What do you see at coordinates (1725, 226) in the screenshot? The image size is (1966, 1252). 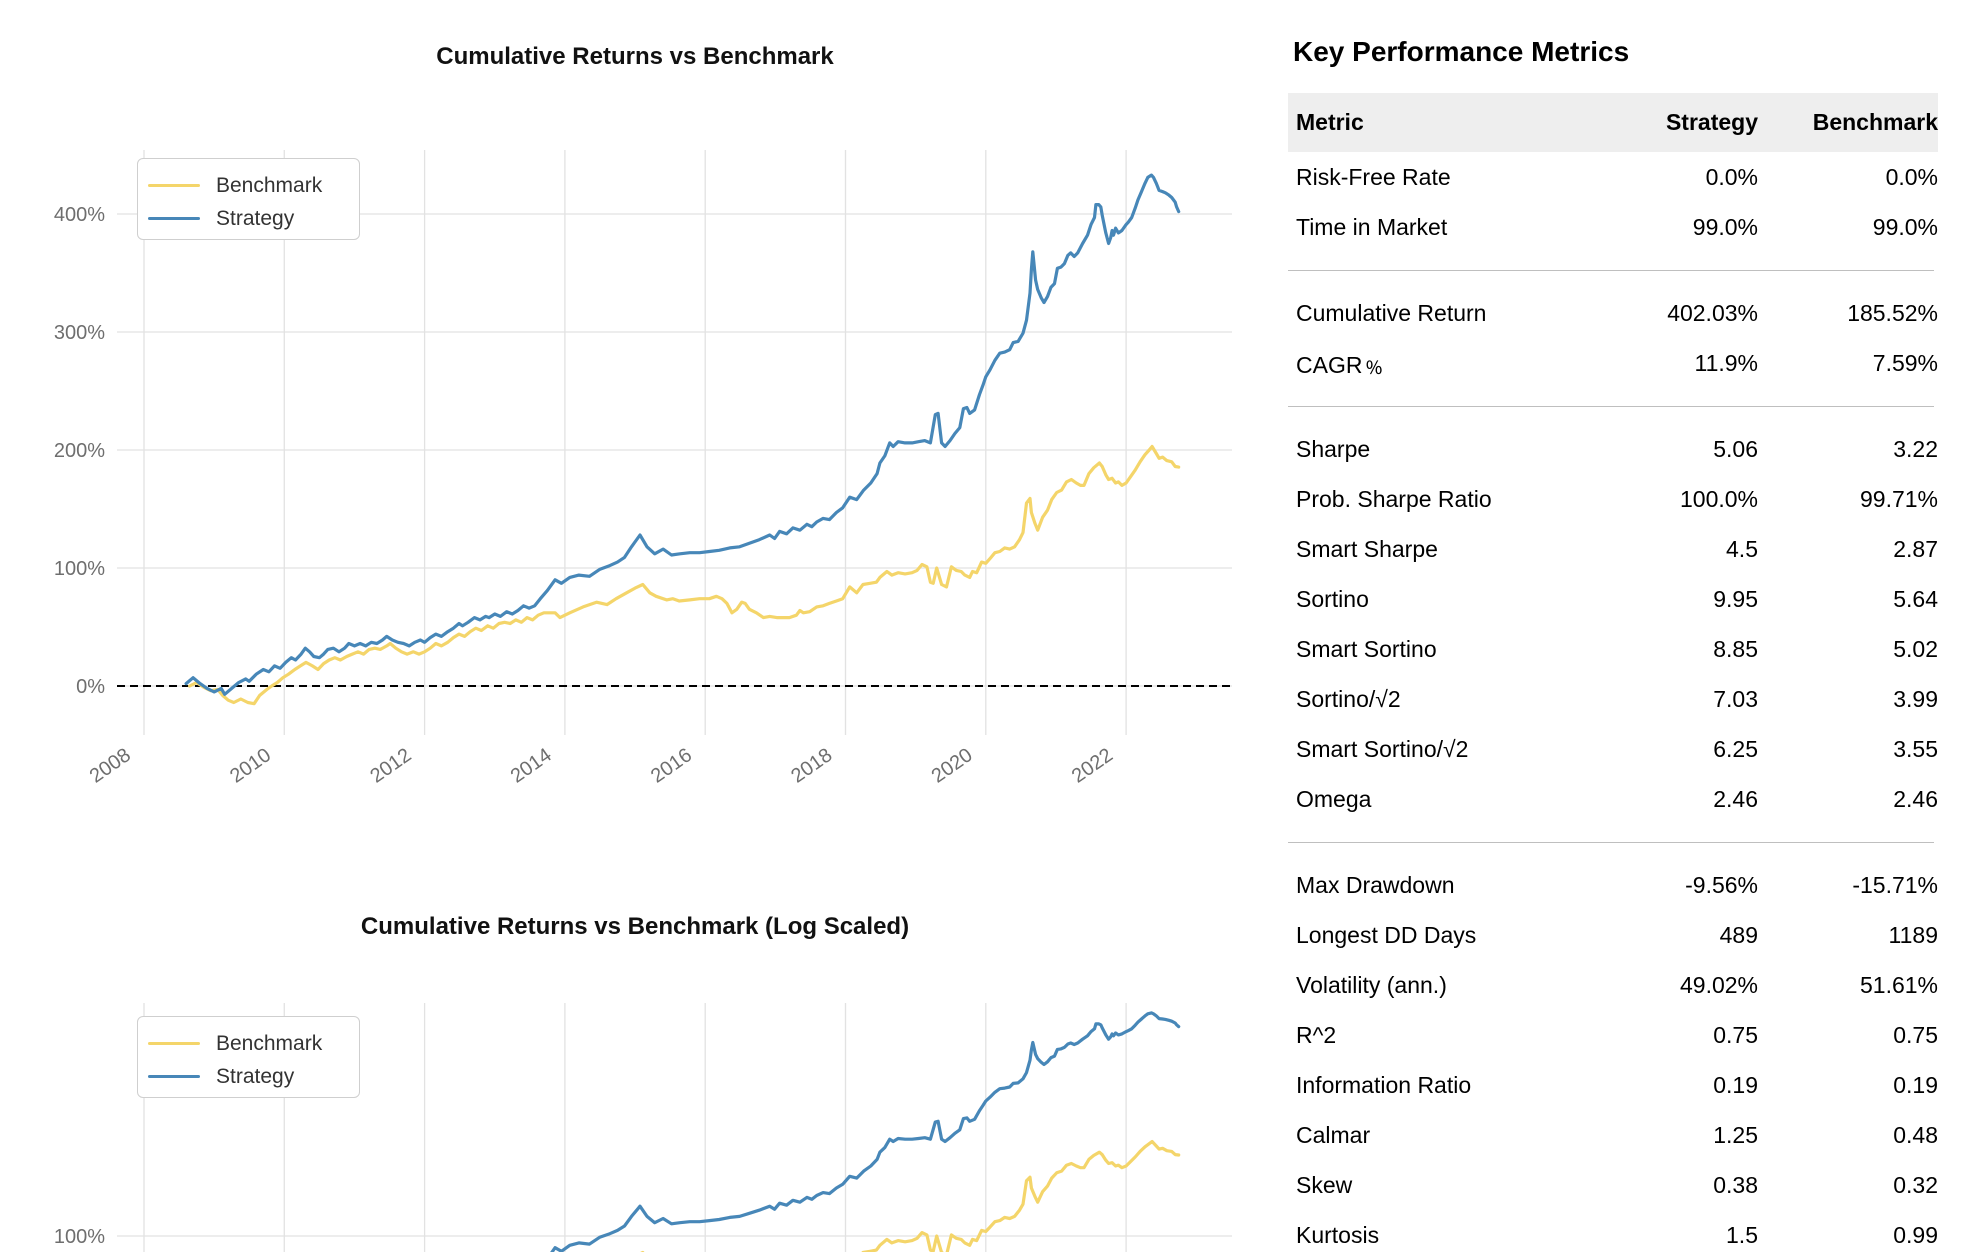 I see `strategy-value: 99.0%` at bounding box center [1725, 226].